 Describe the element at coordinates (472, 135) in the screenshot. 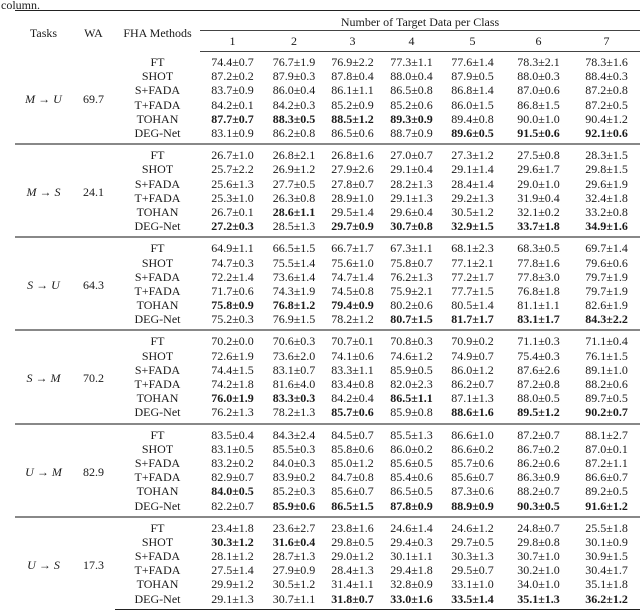

I see `cell-value: 89.6±0.5` at that location.